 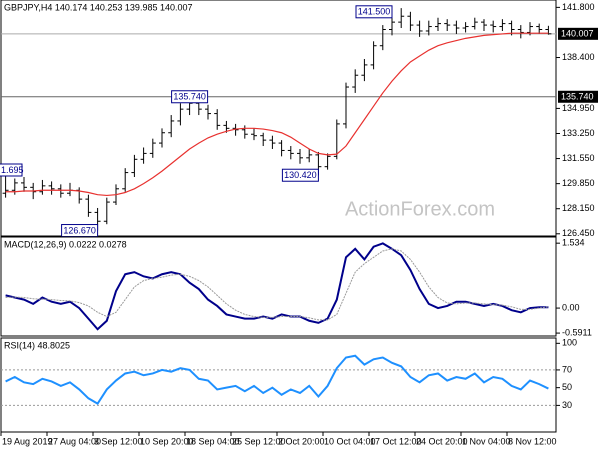 I want to click on x-tick-label: 19 Aug 2019, so click(x=27, y=441).